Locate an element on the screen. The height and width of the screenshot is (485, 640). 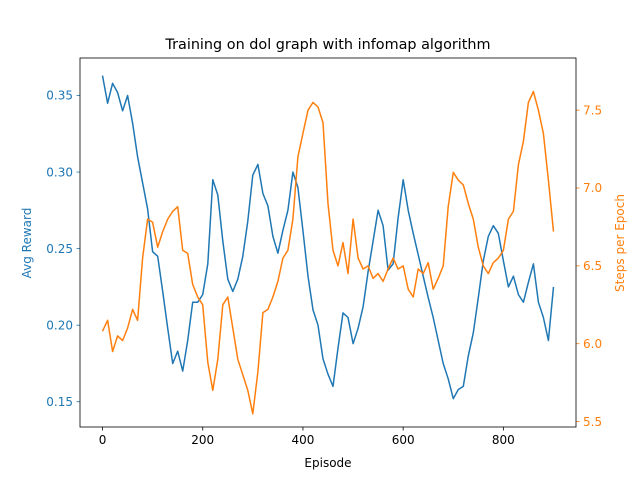
right-y-tick-label-0: 5.5 is located at coordinates (592, 422).